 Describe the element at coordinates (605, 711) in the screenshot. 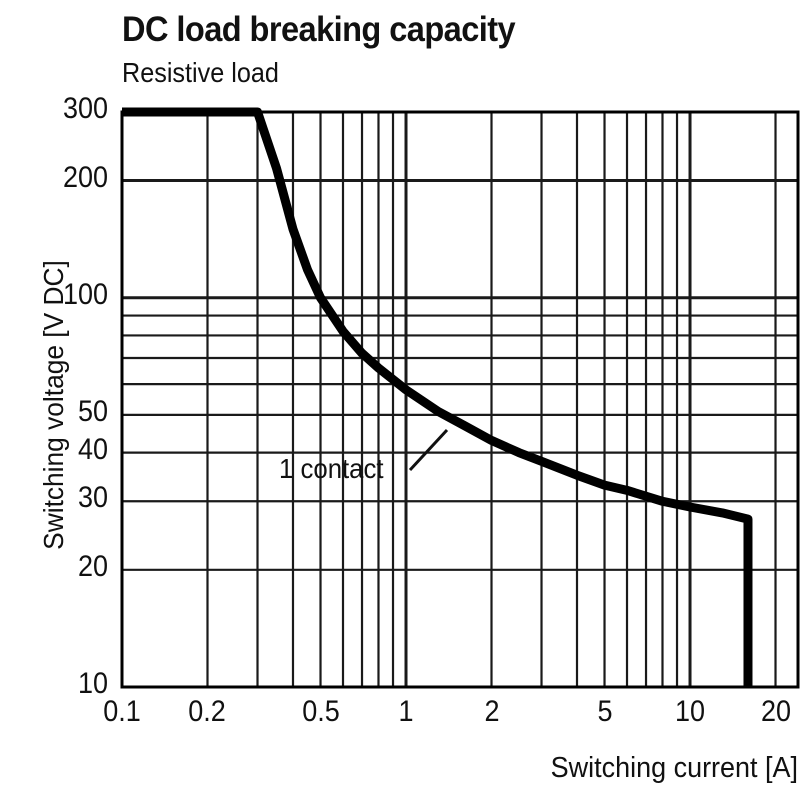

I see `x-tick-label: 5` at that location.